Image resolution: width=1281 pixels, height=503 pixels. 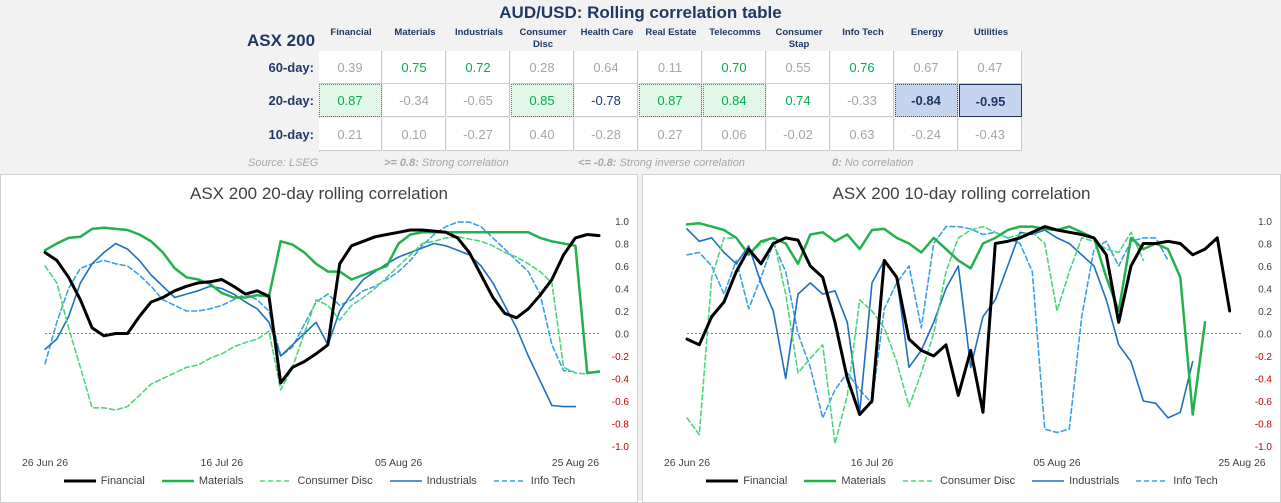 I want to click on series-line-financial, so click(x=322, y=306).